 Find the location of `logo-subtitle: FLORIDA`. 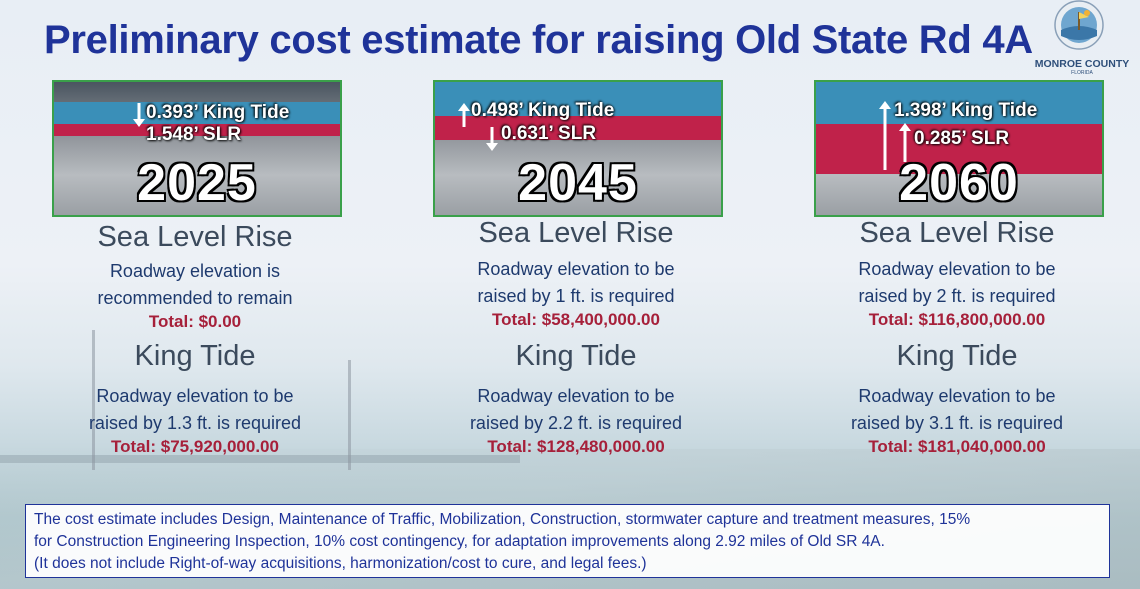

logo-subtitle: FLORIDA is located at coordinates (1082, 73).